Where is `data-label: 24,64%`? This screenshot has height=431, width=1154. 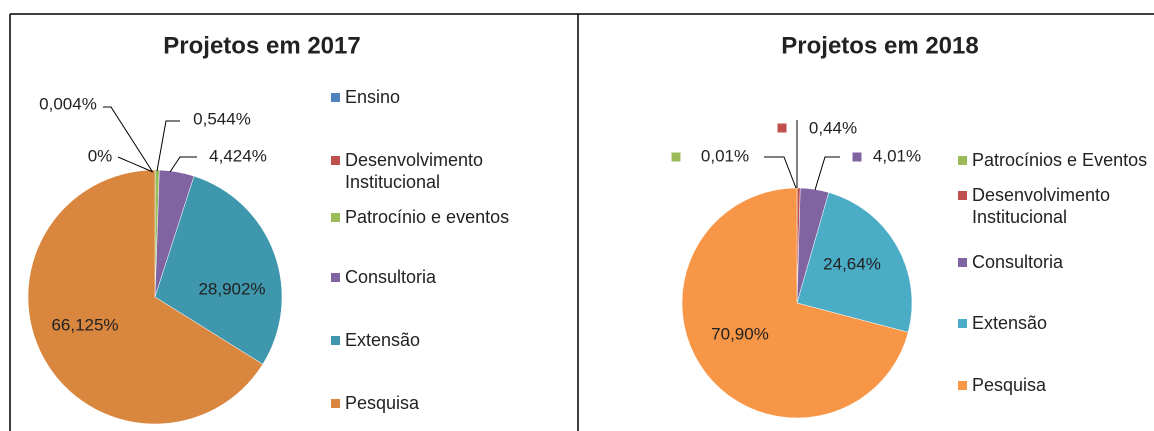
data-label: 24,64% is located at coordinates (852, 263).